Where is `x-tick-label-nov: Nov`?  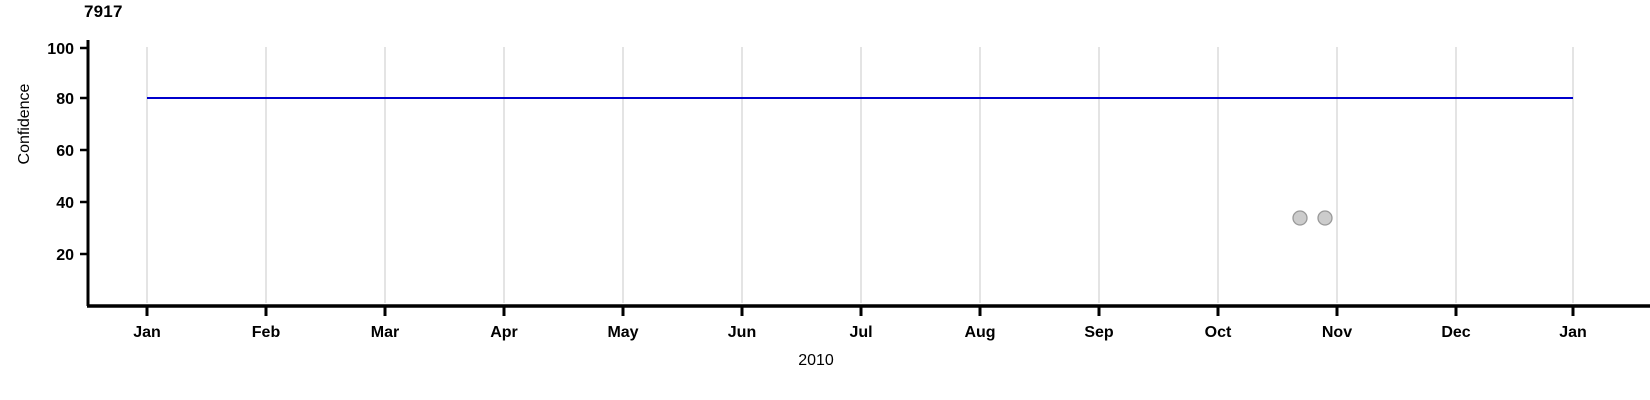
x-tick-label-nov: Nov is located at coordinates (1337, 332).